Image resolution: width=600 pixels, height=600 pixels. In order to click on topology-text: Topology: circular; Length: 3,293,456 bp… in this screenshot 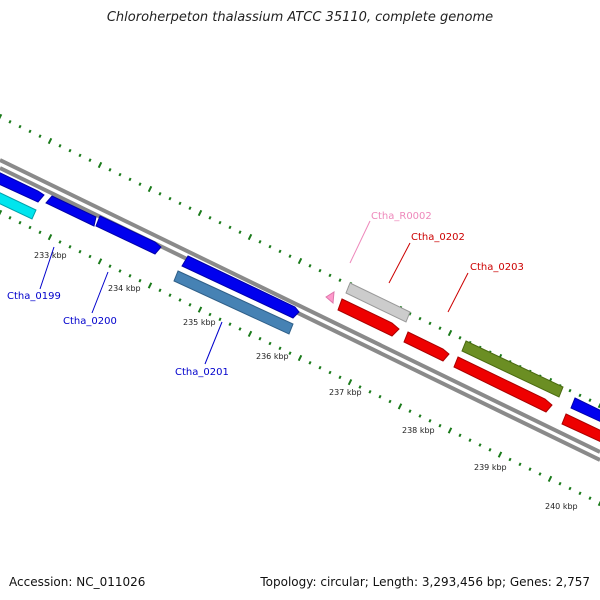, I will do `click(425, 582)`.